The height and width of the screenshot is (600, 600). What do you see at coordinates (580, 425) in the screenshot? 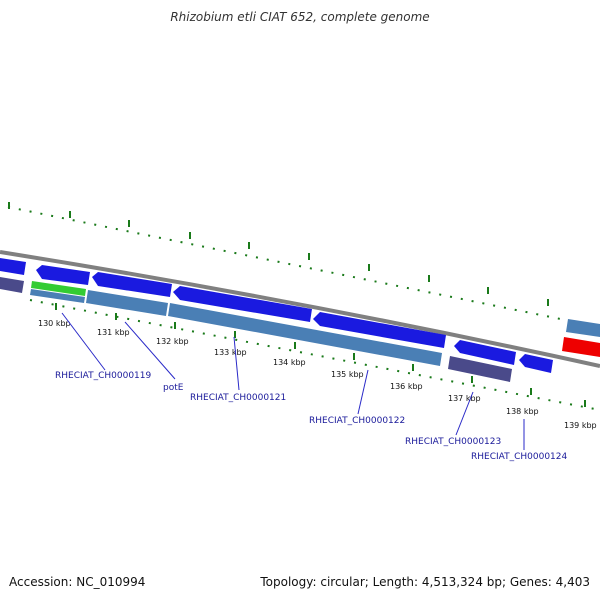
I see `tick-label: 139 kbp` at bounding box center [580, 425].